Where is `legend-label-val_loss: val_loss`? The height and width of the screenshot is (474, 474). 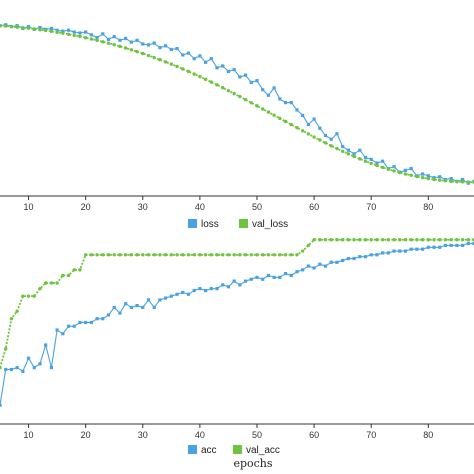 legend-label-val_loss: val_loss is located at coordinates (270, 224).